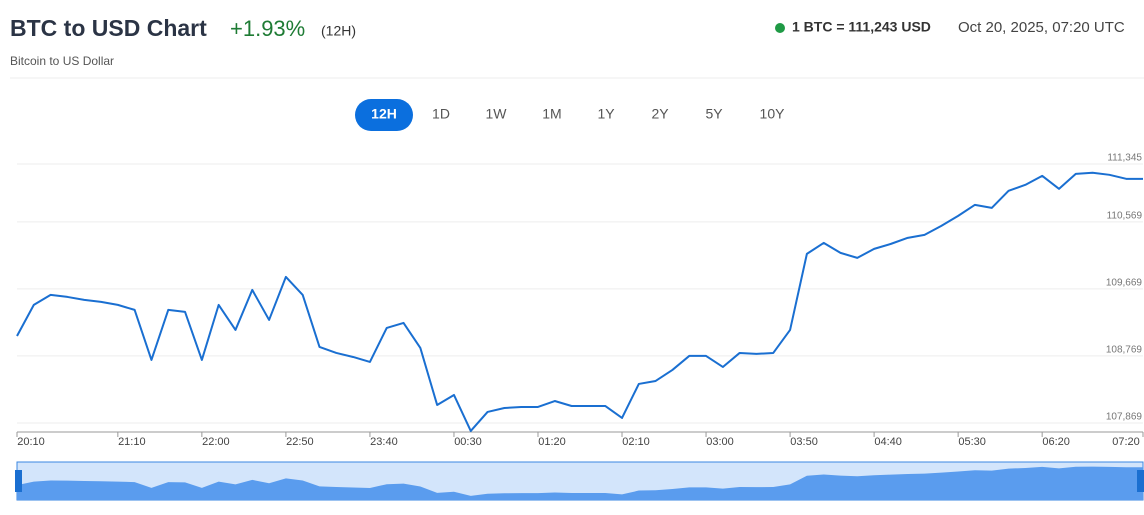  Describe the element at coordinates (31, 442) in the screenshot. I see `x-tick-label: 20:10` at that location.